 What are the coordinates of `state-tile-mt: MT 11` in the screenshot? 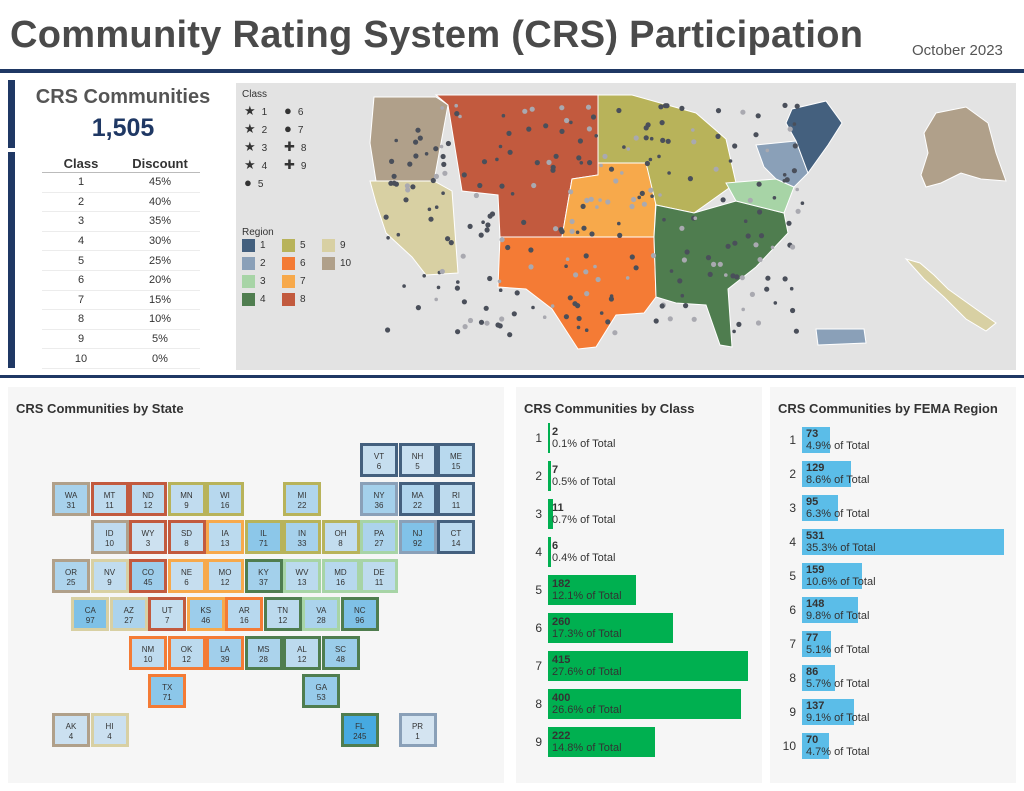 It's located at (109, 498).